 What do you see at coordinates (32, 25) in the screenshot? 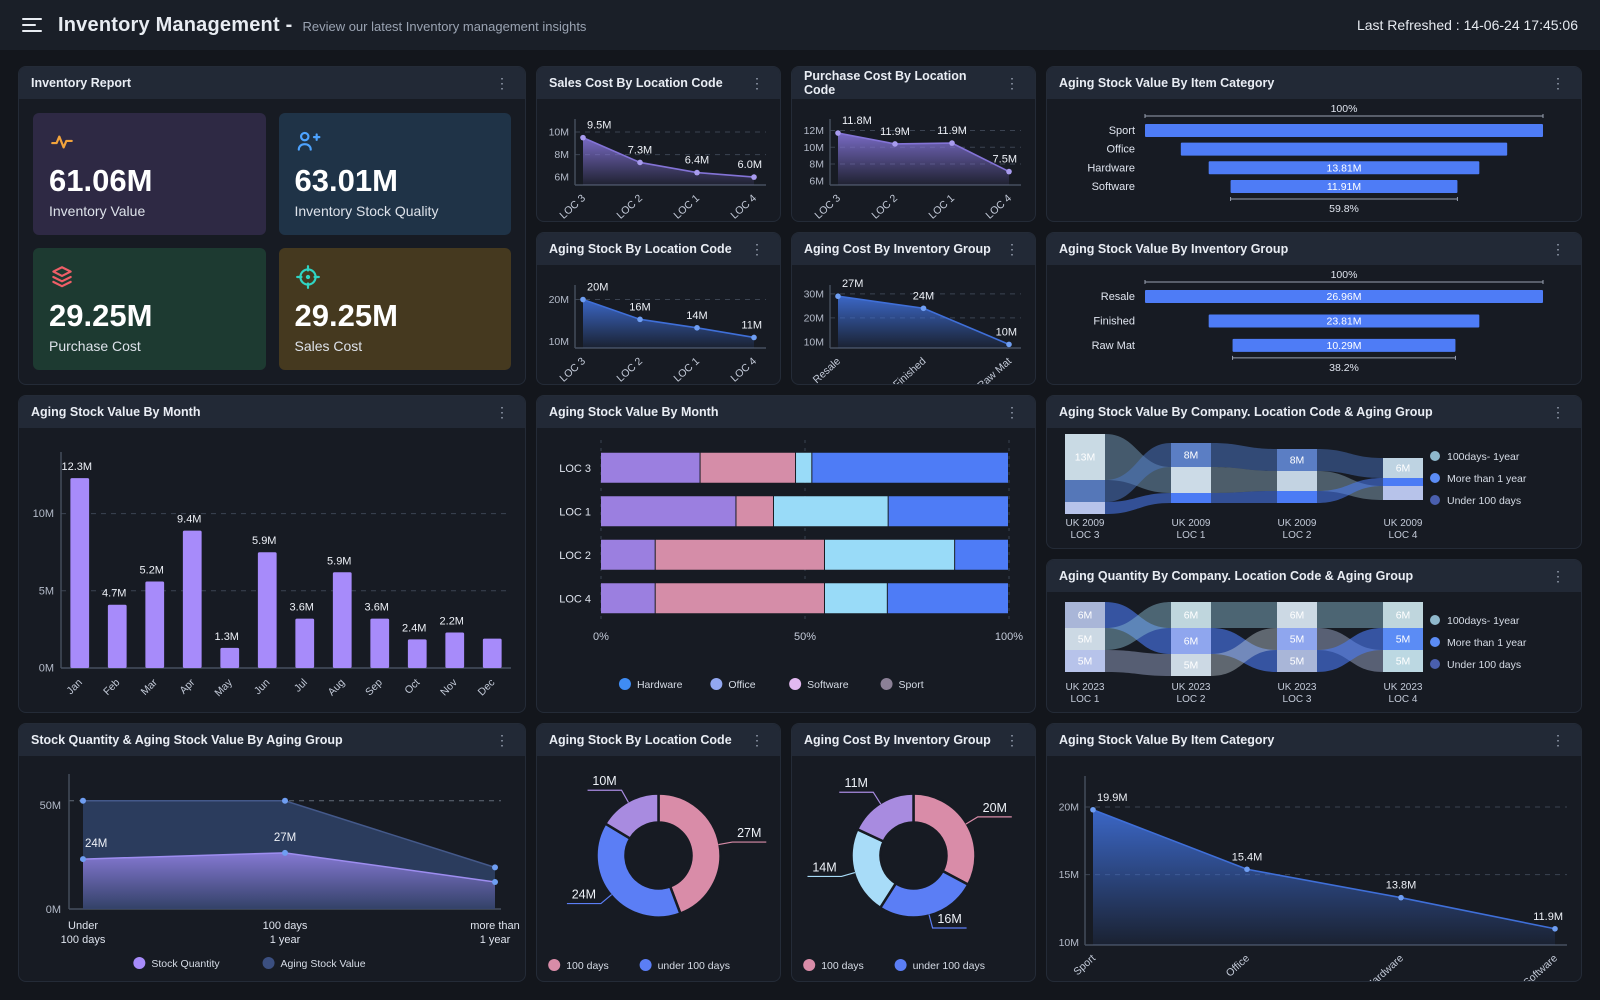
I see `hamburger-menu-icon` at bounding box center [32, 25].